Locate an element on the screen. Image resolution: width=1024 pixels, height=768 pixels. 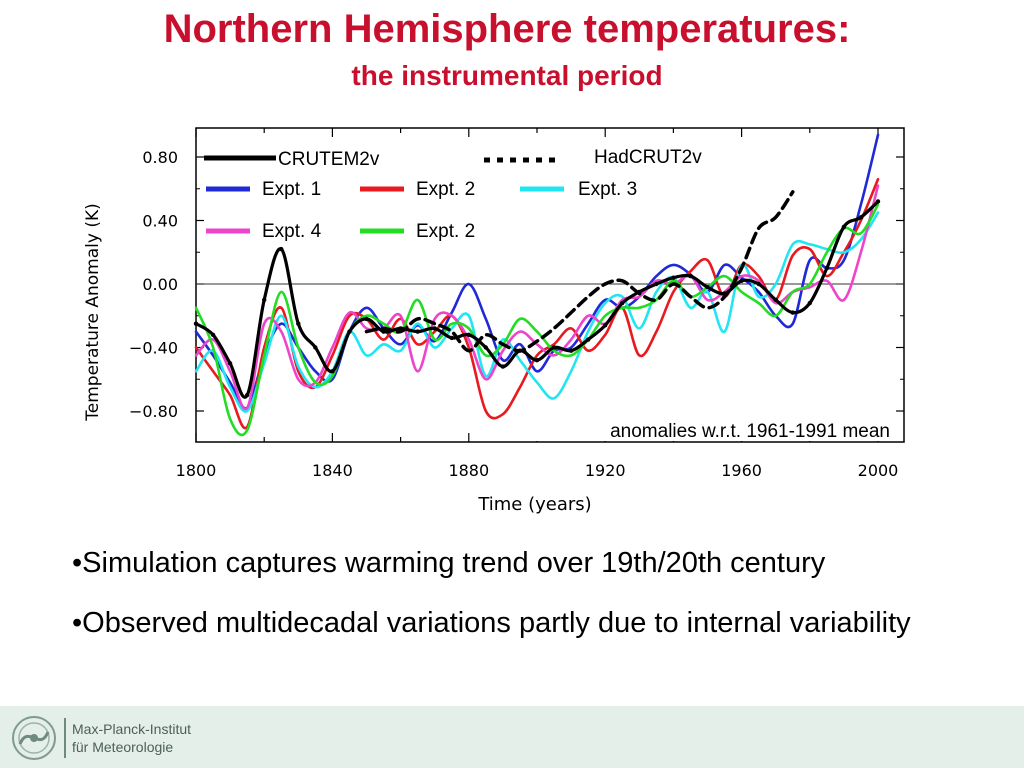
y-tick-label: 0.00 is located at coordinates (160, 284).